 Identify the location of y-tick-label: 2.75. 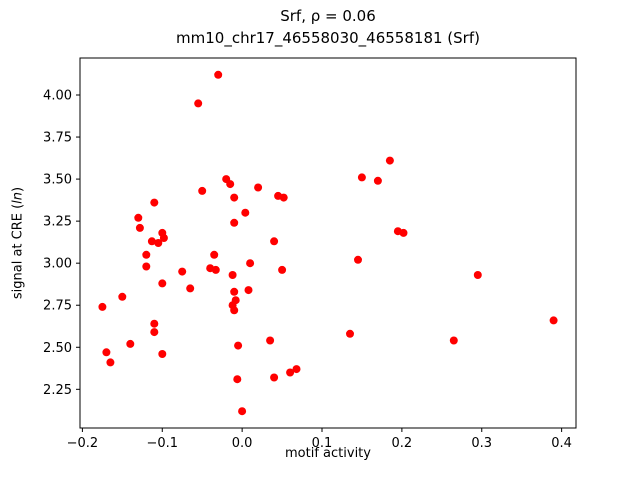
(57, 306).